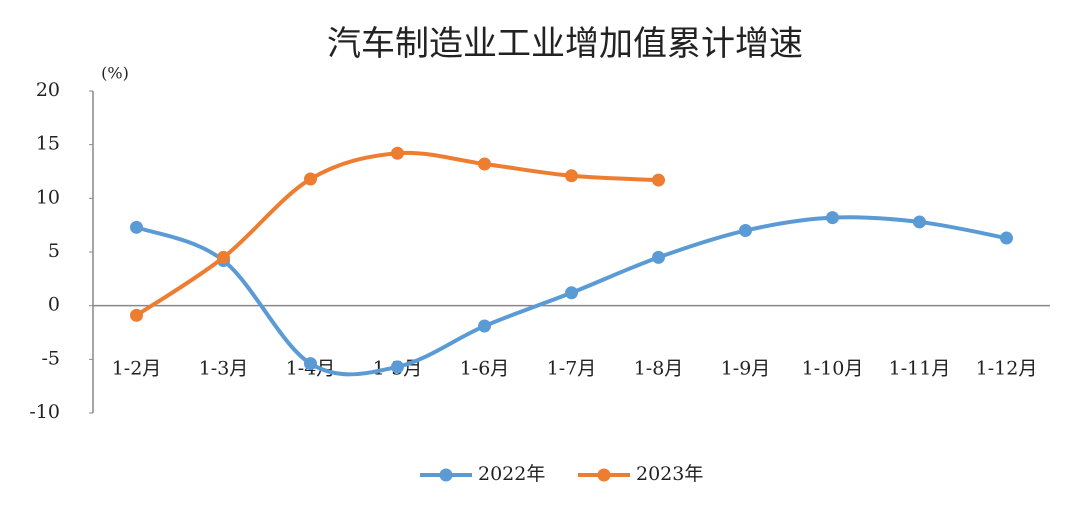 Image resolution: width=1080 pixels, height=512 pixels. What do you see at coordinates (54, 251) in the screenshot?
I see `y-tick-label: 5` at bounding box center [54, 251].